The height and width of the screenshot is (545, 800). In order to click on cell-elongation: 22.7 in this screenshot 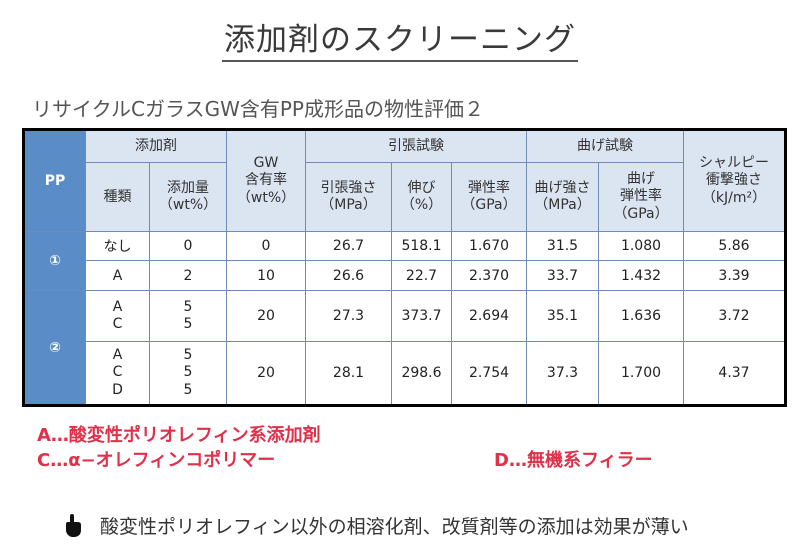, I will do `click(421, 275)`.